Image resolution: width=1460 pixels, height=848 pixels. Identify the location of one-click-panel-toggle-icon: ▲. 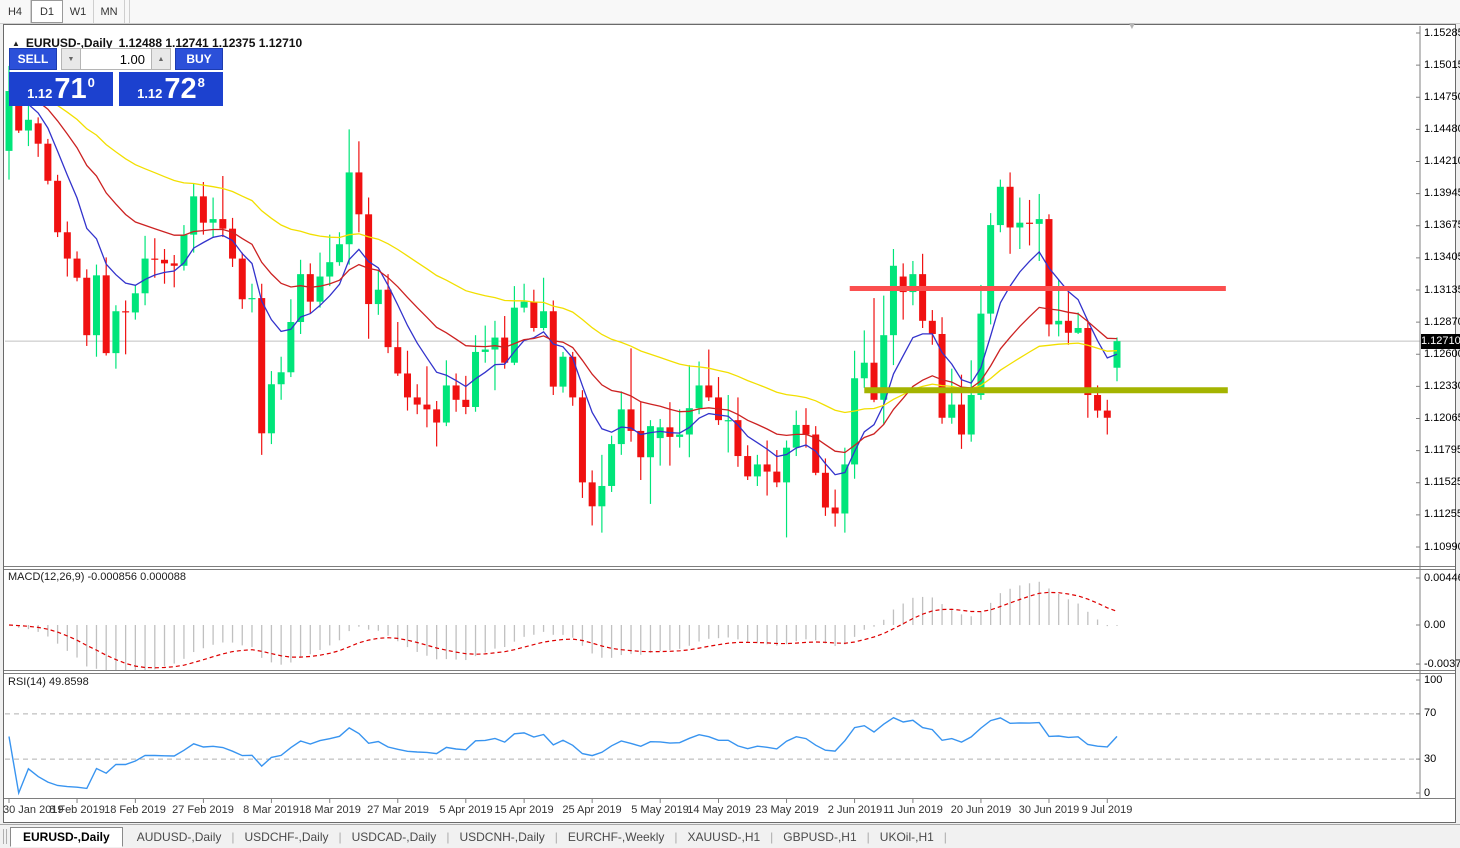
(16, 43).